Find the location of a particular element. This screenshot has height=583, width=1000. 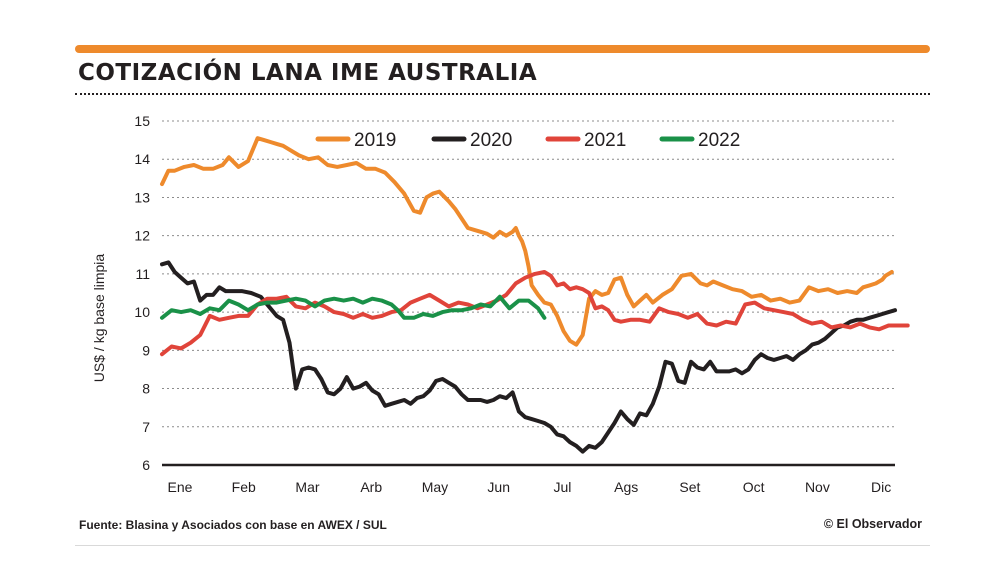

series-line-2021 is located at coordinates (535, 313).